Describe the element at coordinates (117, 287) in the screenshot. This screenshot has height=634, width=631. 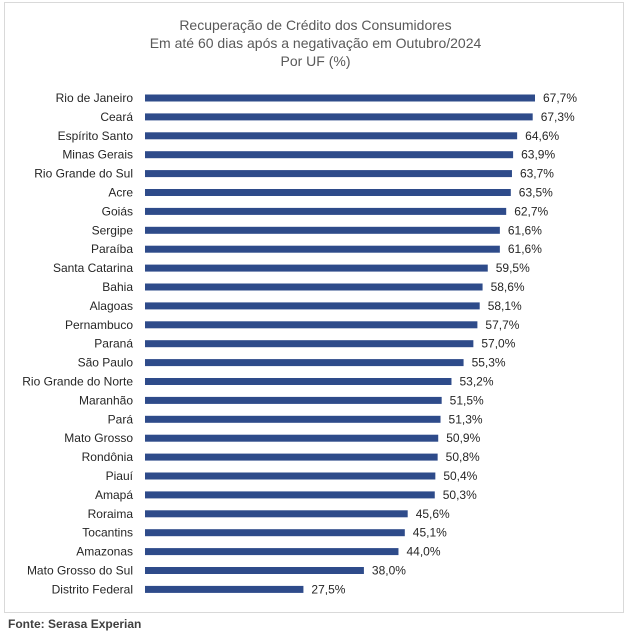
I see `category-label: Bahia` at that location.